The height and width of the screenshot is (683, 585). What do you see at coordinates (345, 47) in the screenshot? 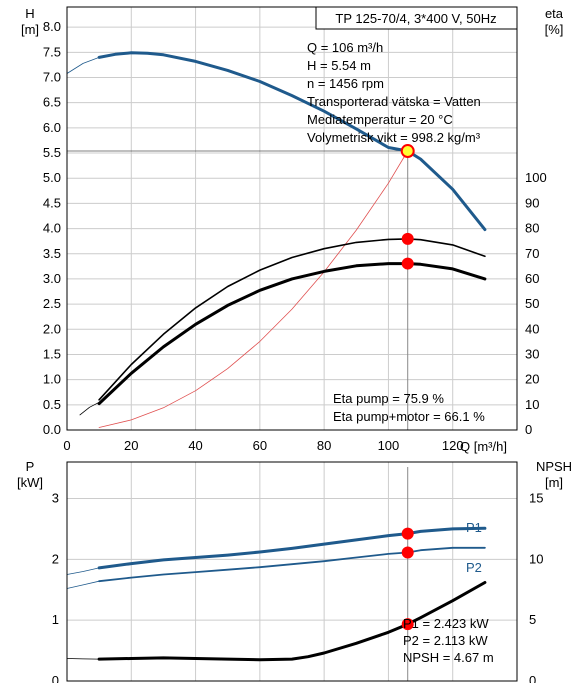
I see `info-flow: Q = 106 m³/h` at bounding box center [345, 47].